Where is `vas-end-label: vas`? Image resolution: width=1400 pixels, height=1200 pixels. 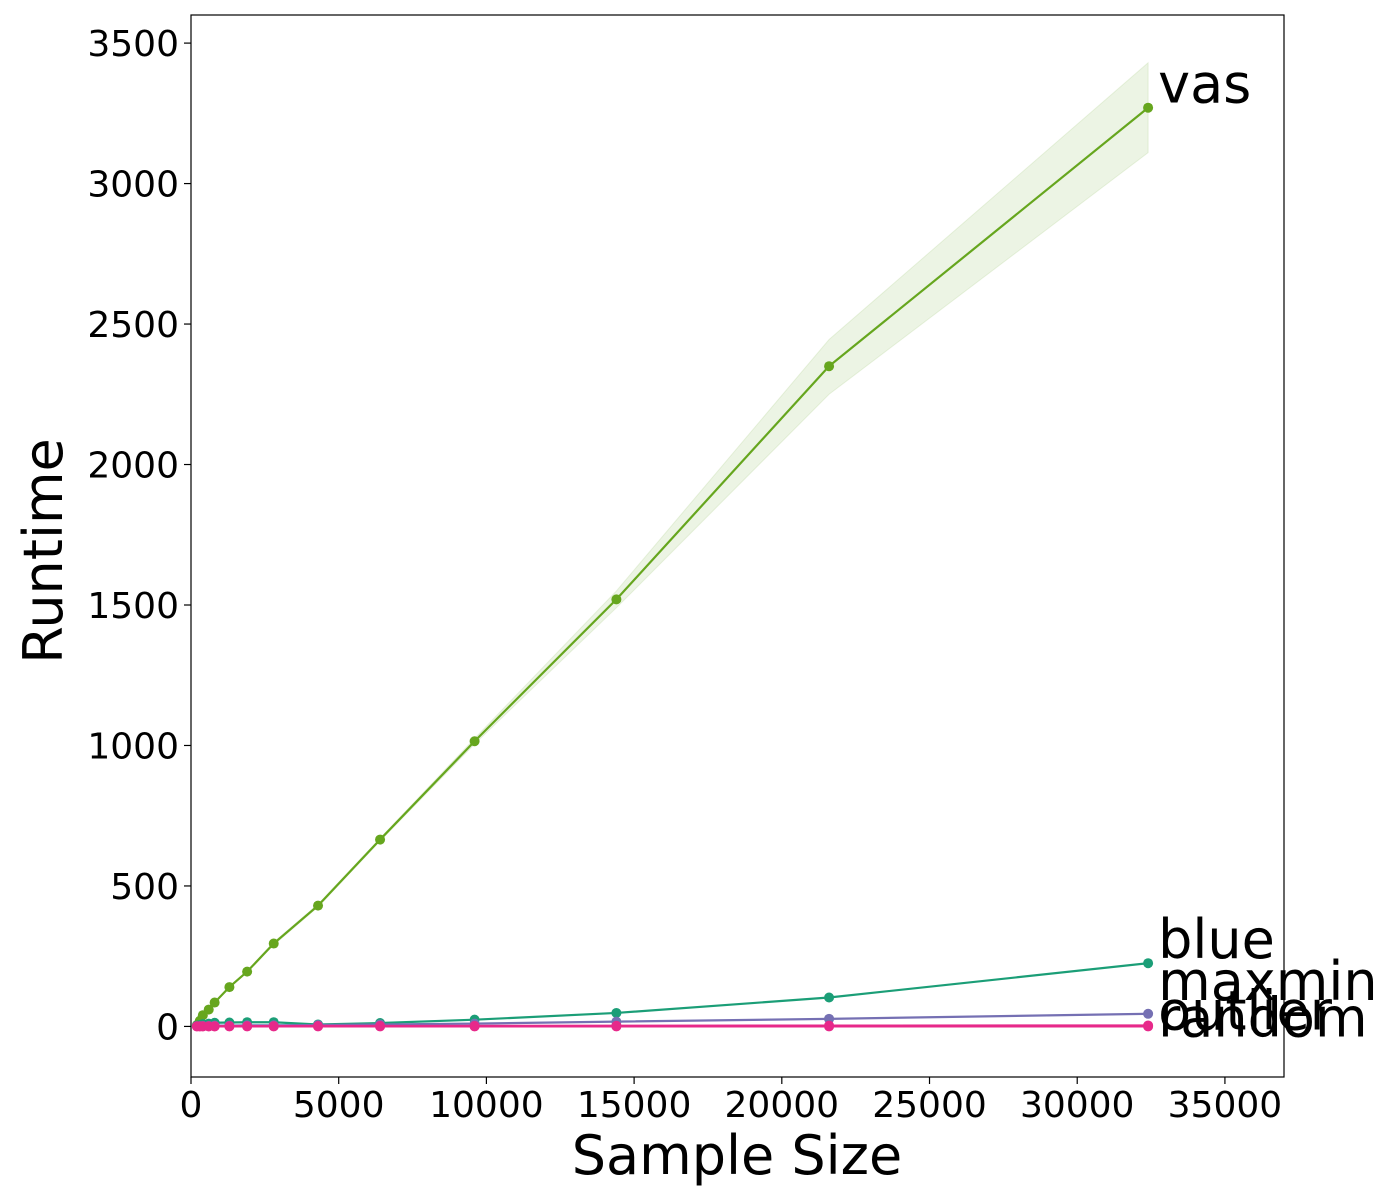
vas-end-label: vas is located at coordinates (1204, 84).